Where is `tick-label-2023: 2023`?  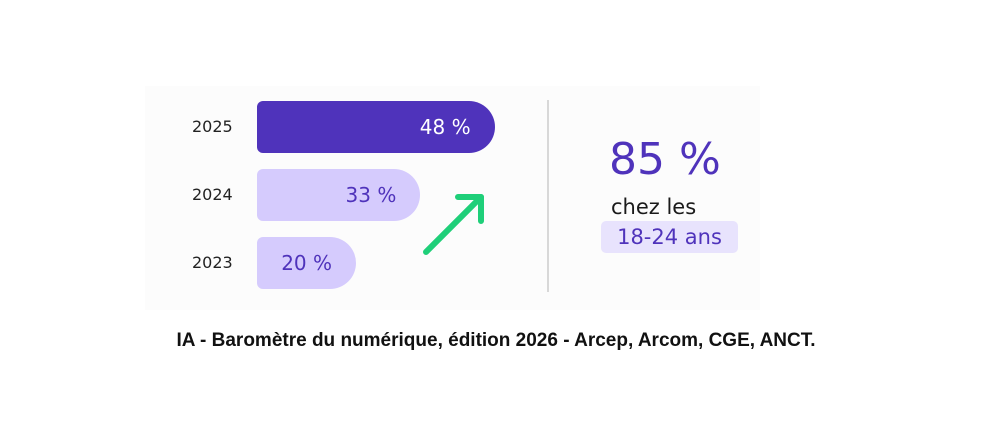 tick-label-2023: 2023 is located at coordinates (212, 262).